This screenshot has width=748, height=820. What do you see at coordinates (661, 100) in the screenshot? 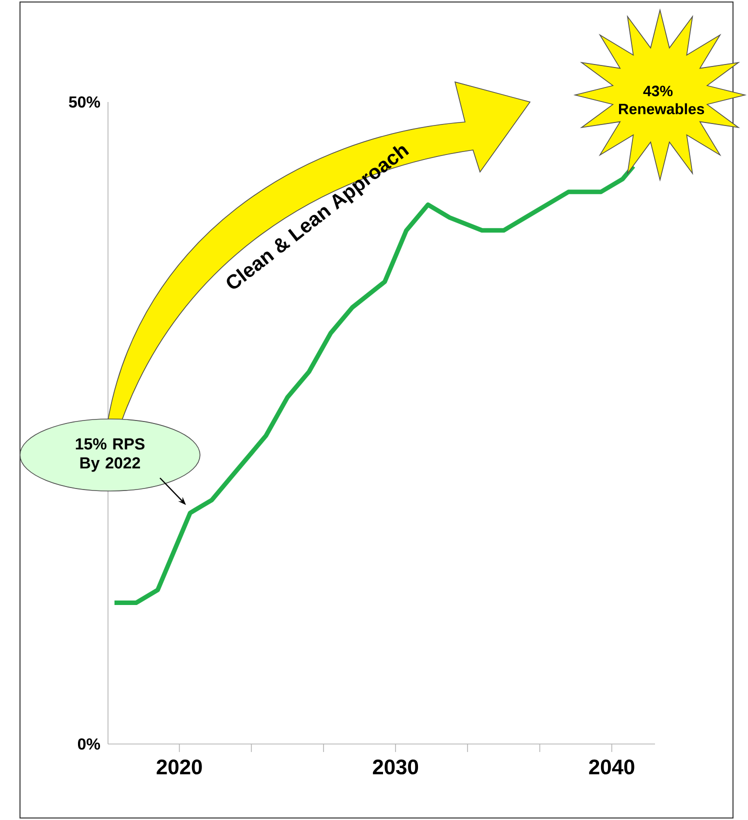
I see `annotation: 43% Renewables` at bounding box center [661, 100].